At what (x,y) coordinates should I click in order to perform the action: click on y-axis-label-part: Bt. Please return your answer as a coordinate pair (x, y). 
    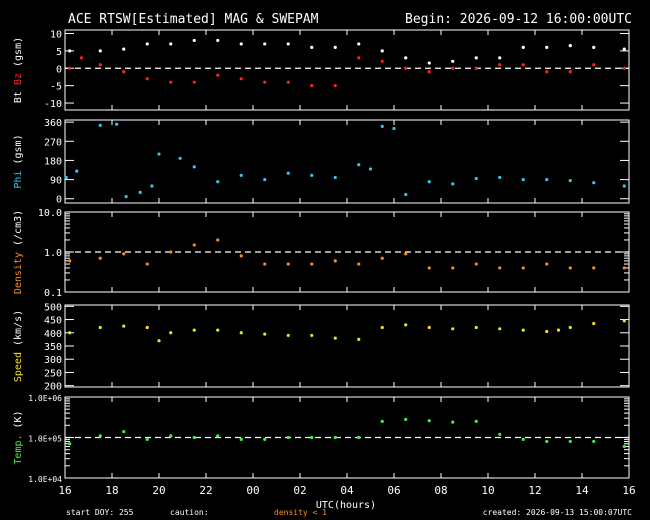
    Looking at the image, I should click on (18, 97).